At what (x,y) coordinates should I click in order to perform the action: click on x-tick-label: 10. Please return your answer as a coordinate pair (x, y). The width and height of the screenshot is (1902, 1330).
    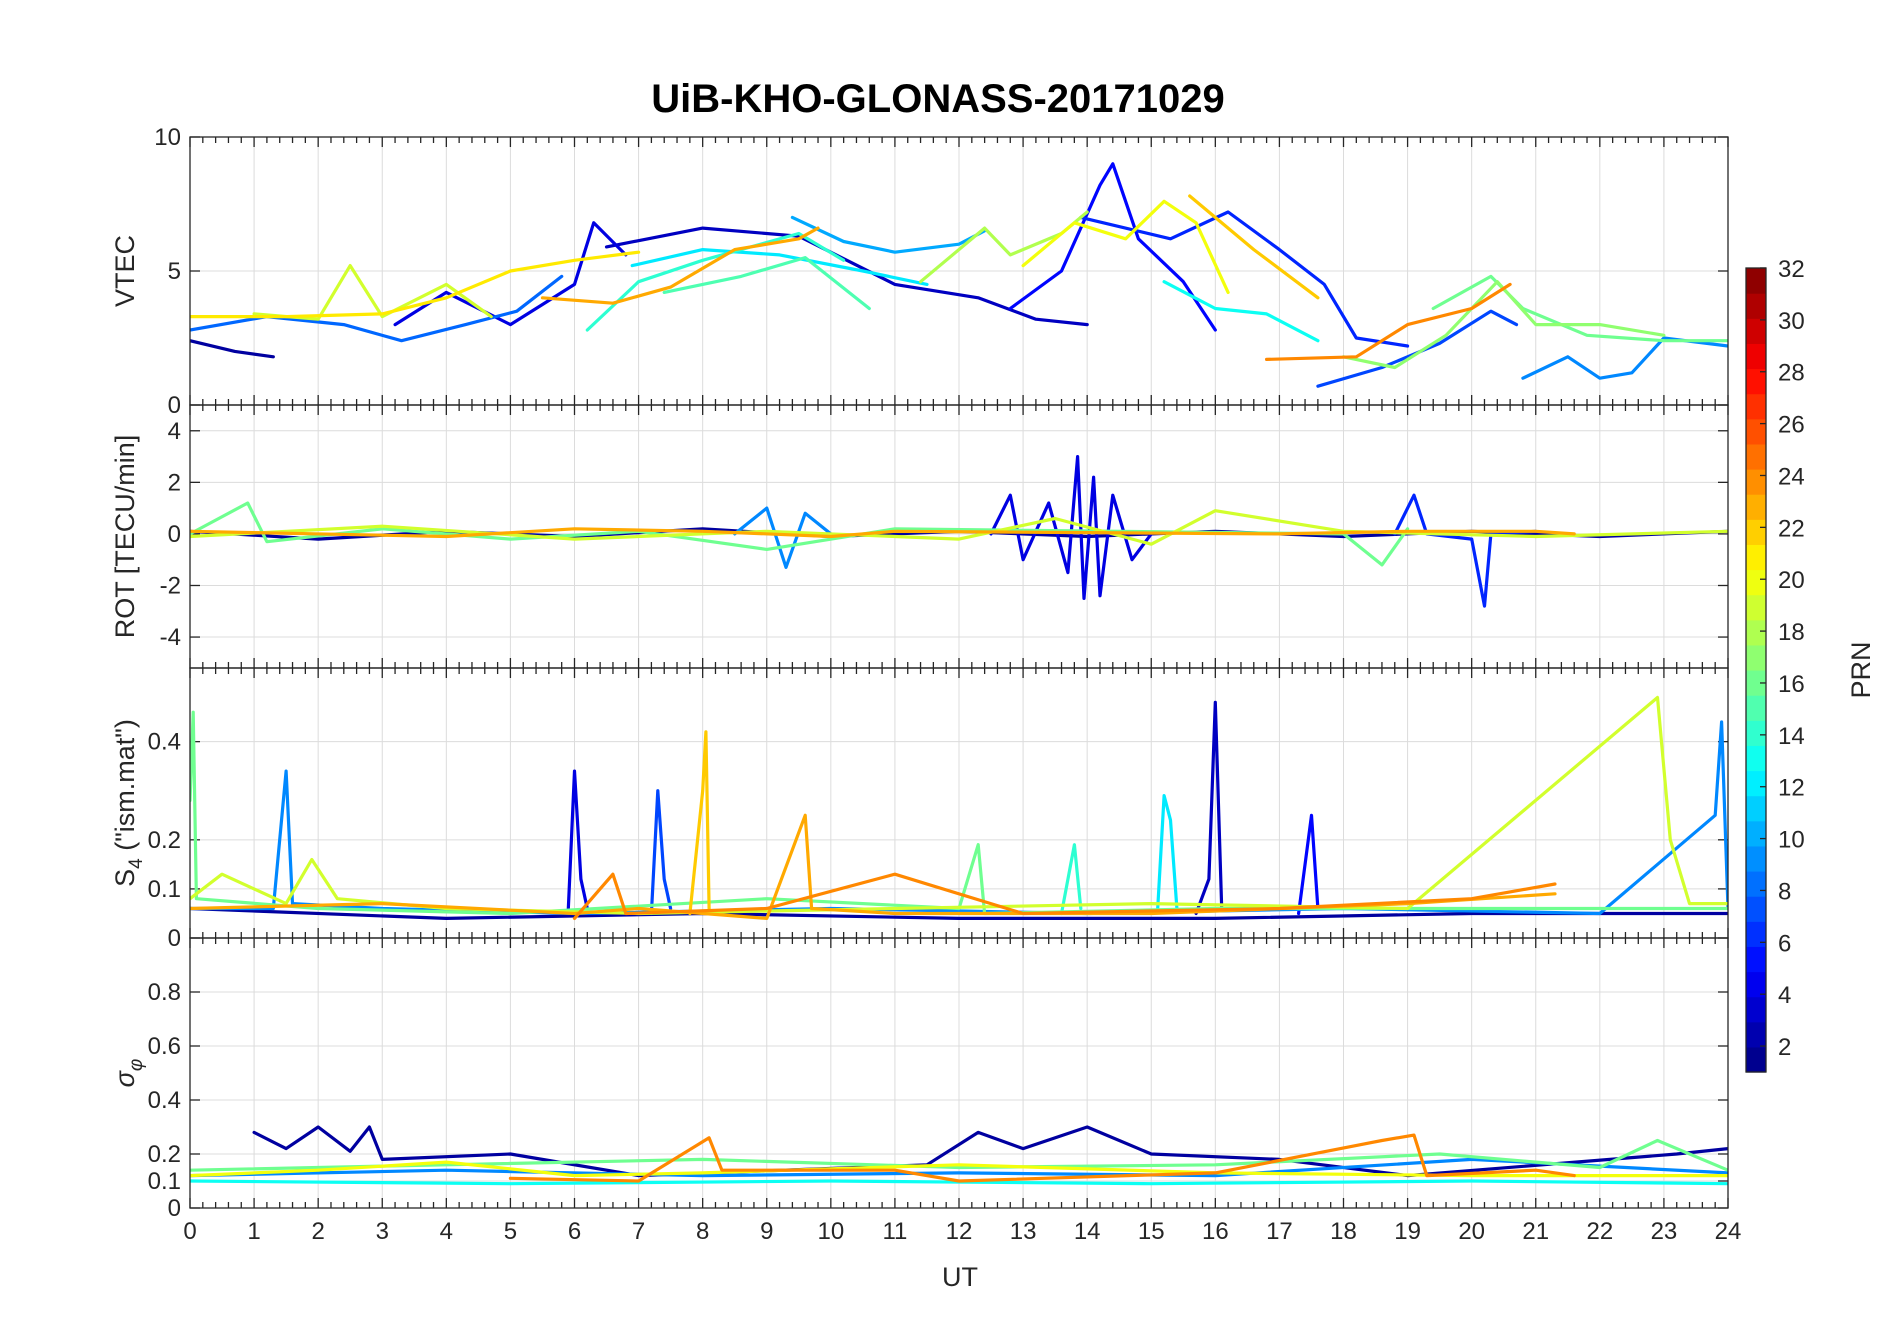
    Looking at the image, I should click on (830, 1231).